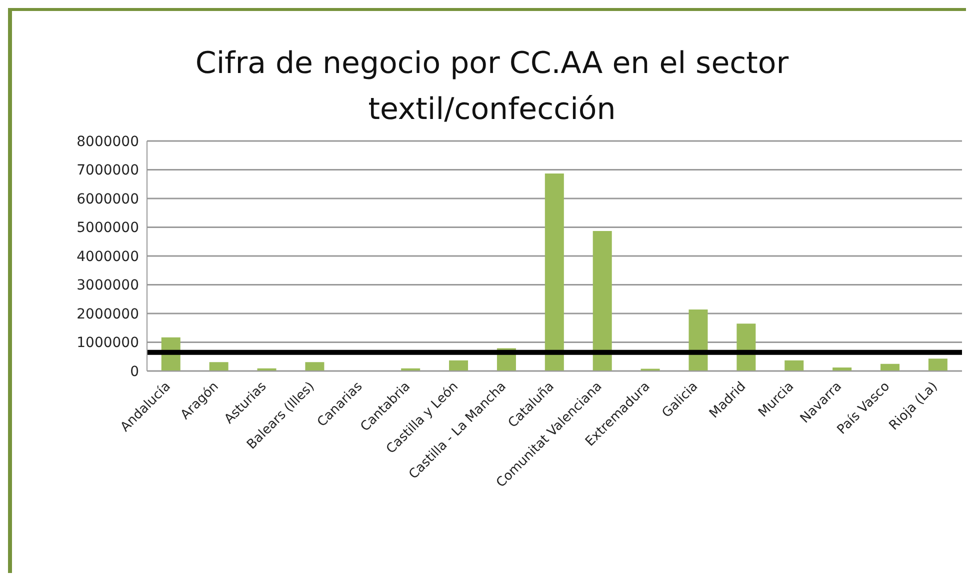 Image resolution: width=974 pixels, height=581 pixels. What do you see at coordinates (134, 372) in the screenshot?
I see `y-tick-label: 0` at bounding box center [134, 372].